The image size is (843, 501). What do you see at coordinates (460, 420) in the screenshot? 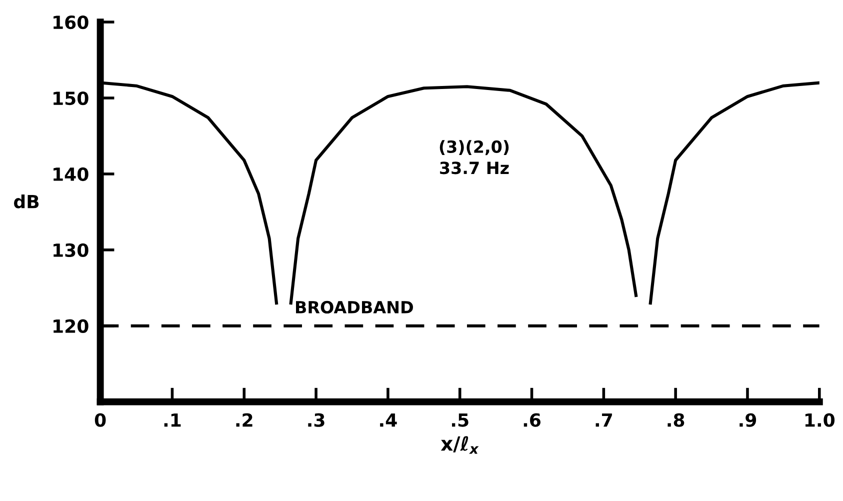
I see `x-tick-label: .5` at bounding box center [460, 420].